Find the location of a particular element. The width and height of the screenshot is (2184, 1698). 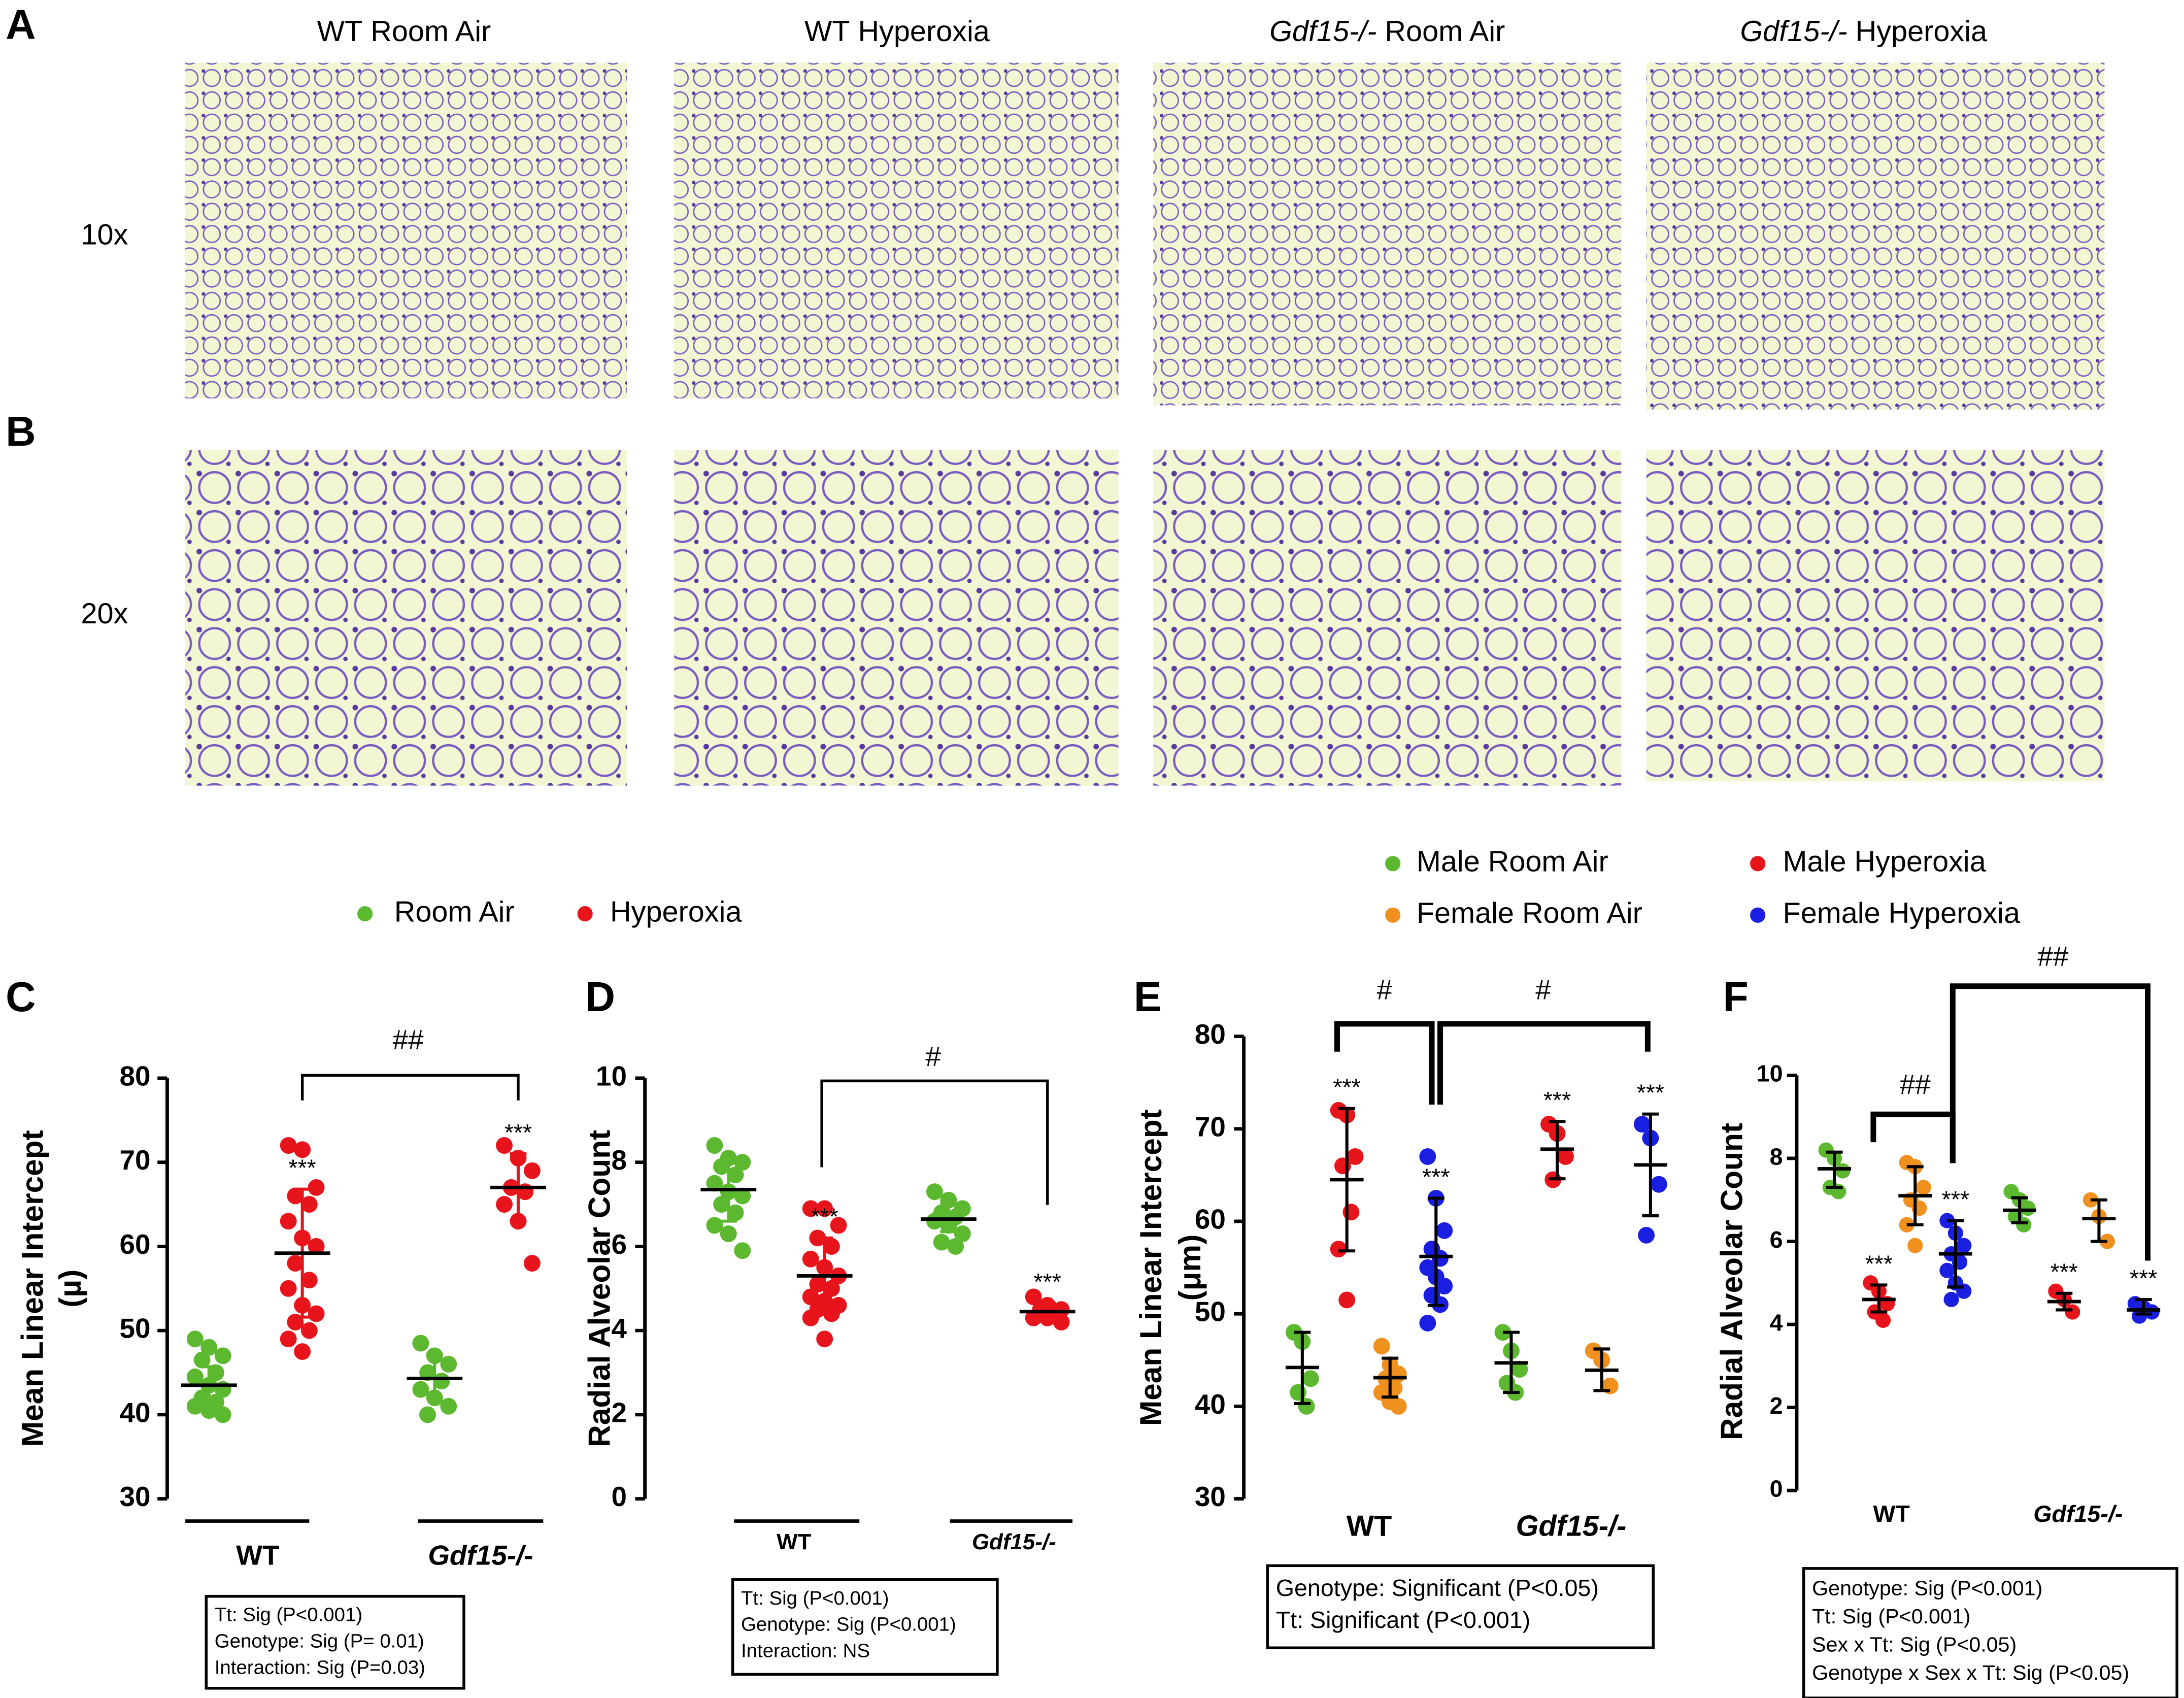

column-title: Gdf15-/- Room Air is located at coordinates (1387, 31).